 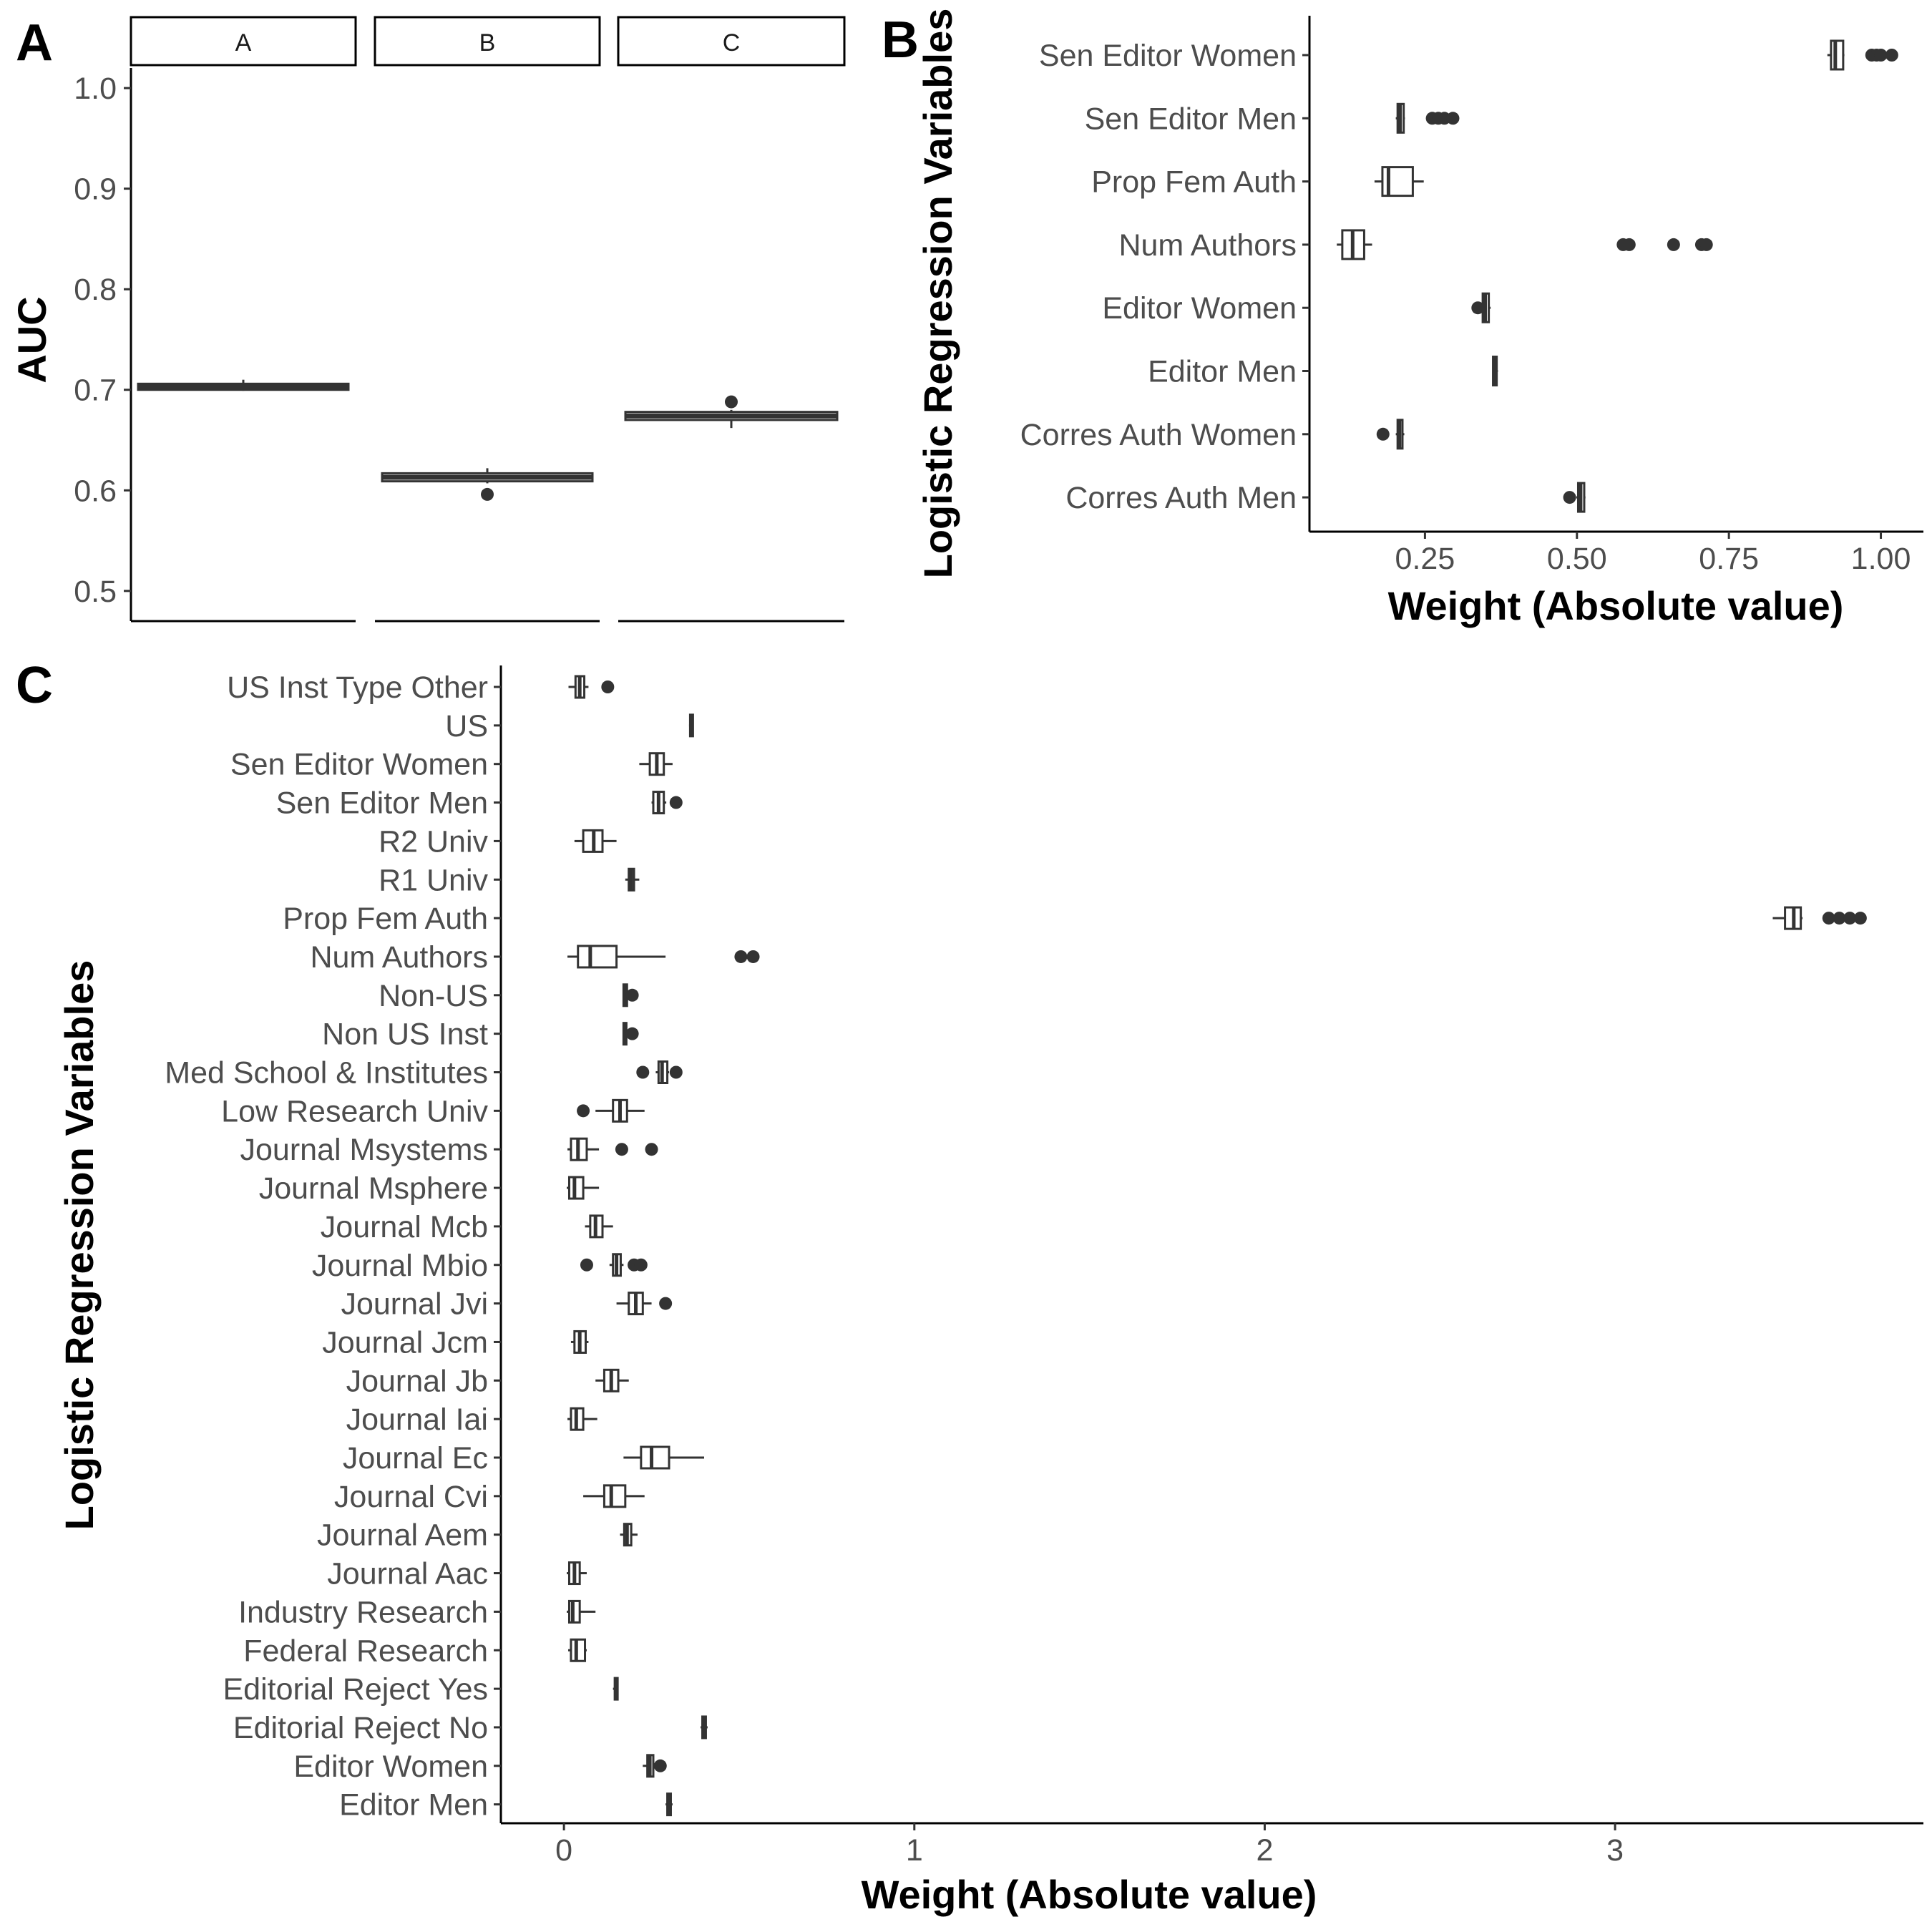 I want to click on panel-c-x-tick-label: 1, so click(x=914, y=1850).